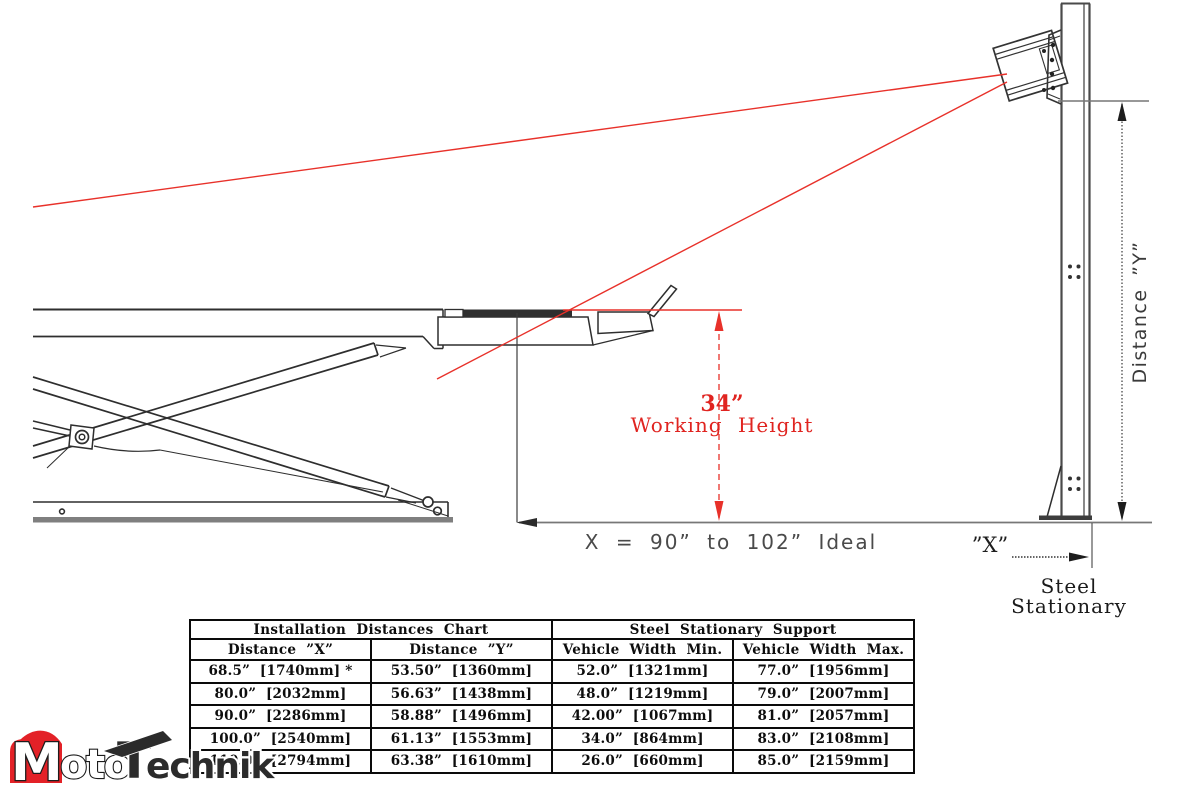 The width and height of the screenshot is (1189, 795). Describe the element at coordinates (643, 738) in the screenshot. I see `cell-width-min: 34.0” [864mm]` at that location.